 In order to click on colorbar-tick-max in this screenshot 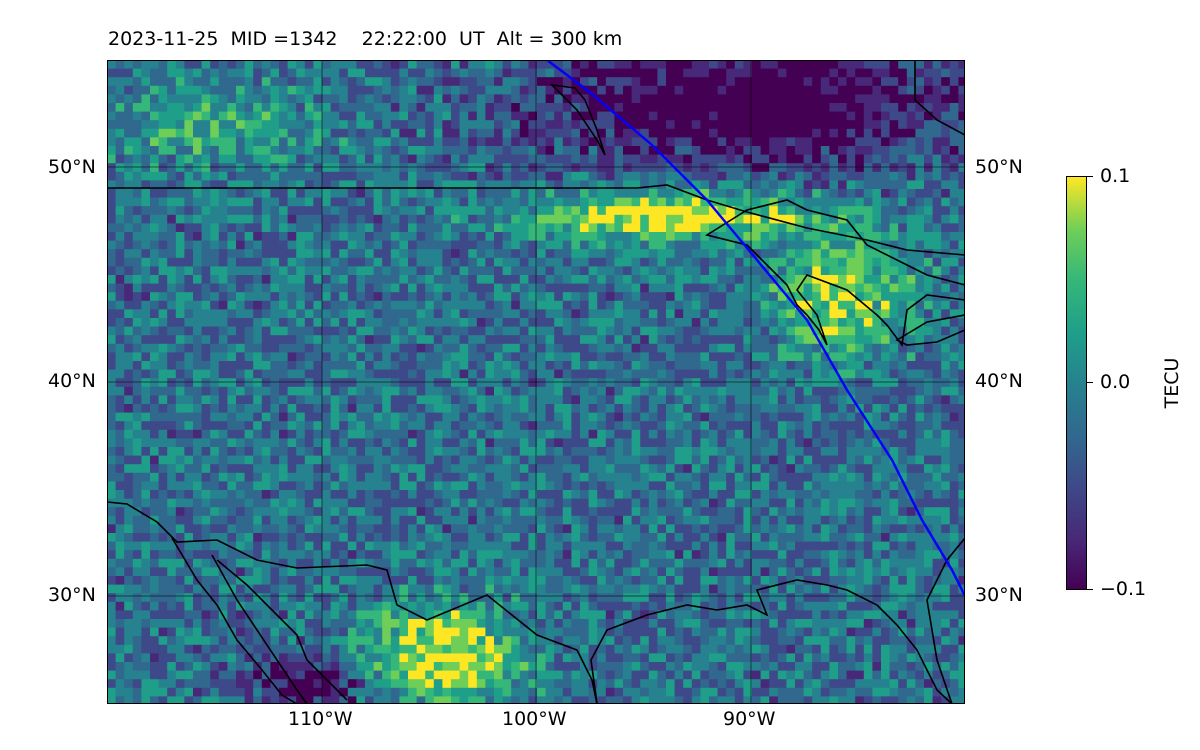, I will do `click(1090, 176)`.